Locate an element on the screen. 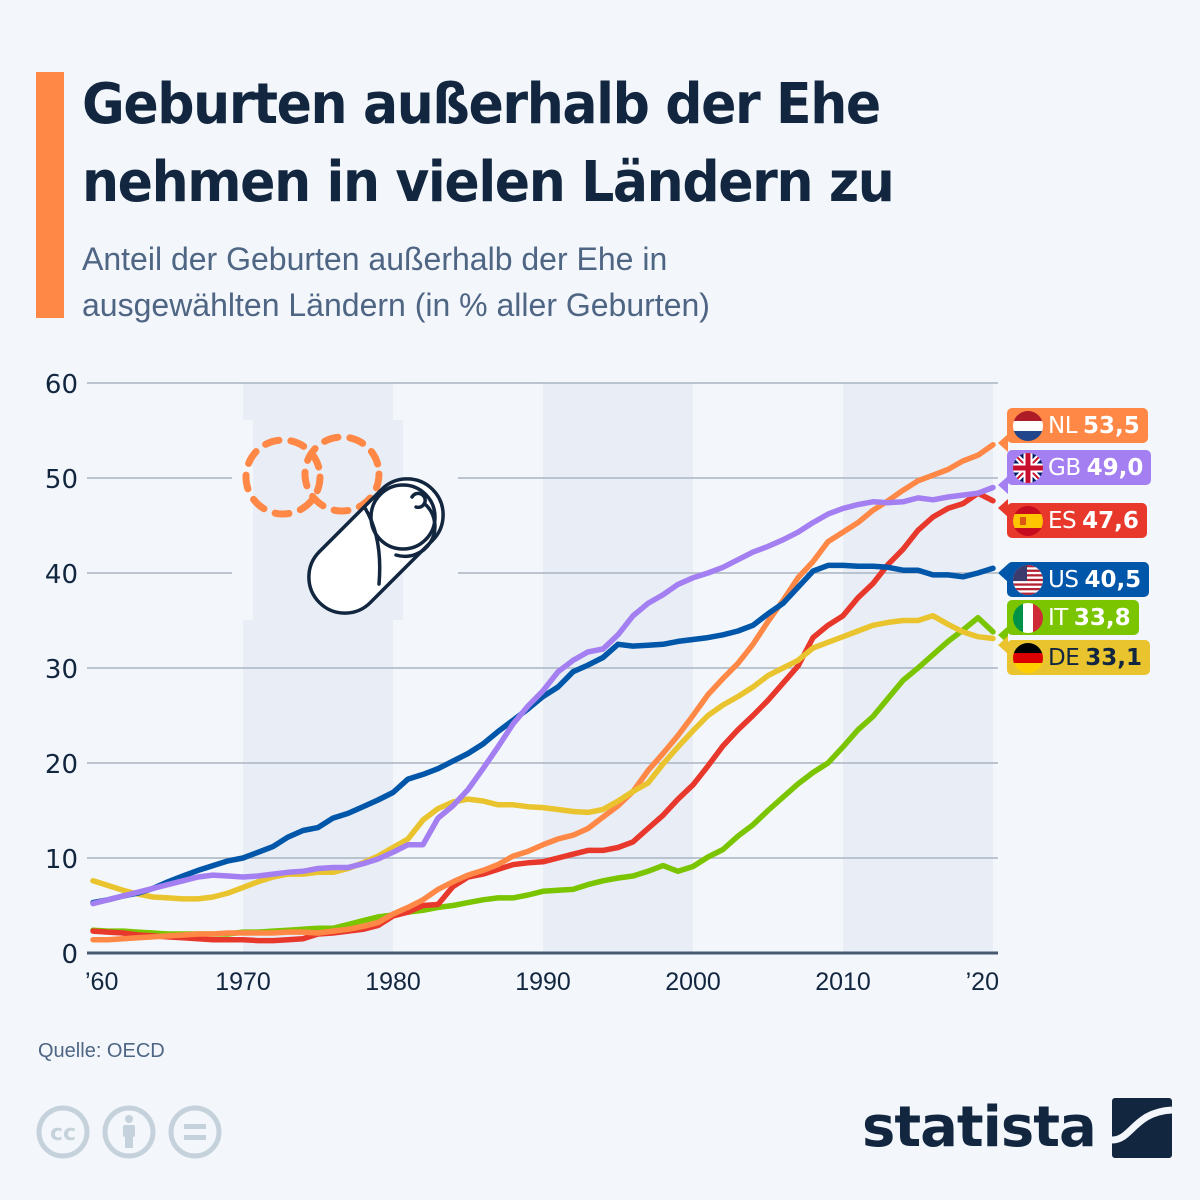  license-icons: cc is located at coordinates (129, 1132).